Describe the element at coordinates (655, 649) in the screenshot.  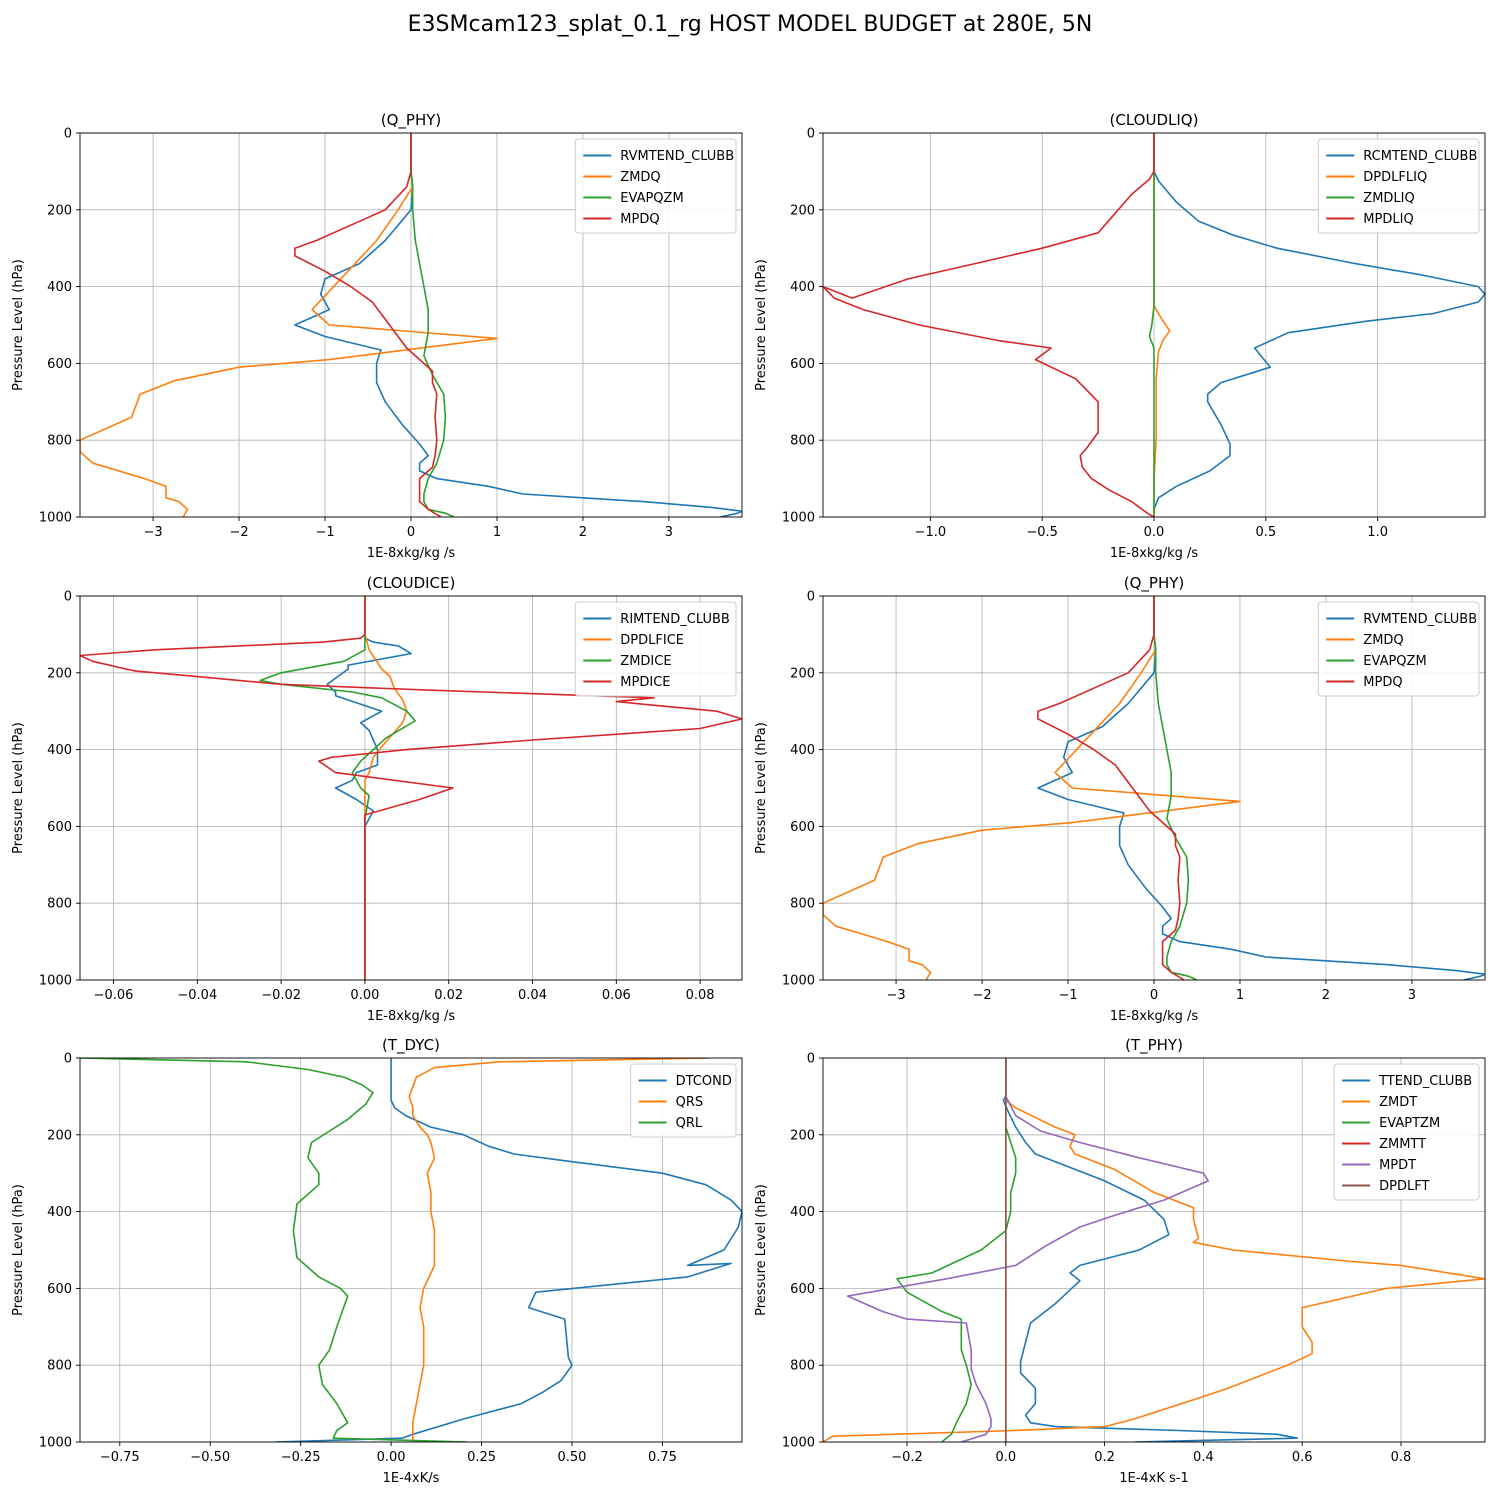
I see `legend: RIMTEND_CLUBB DPDLFICE ZMDICE MPDICE` at that location.